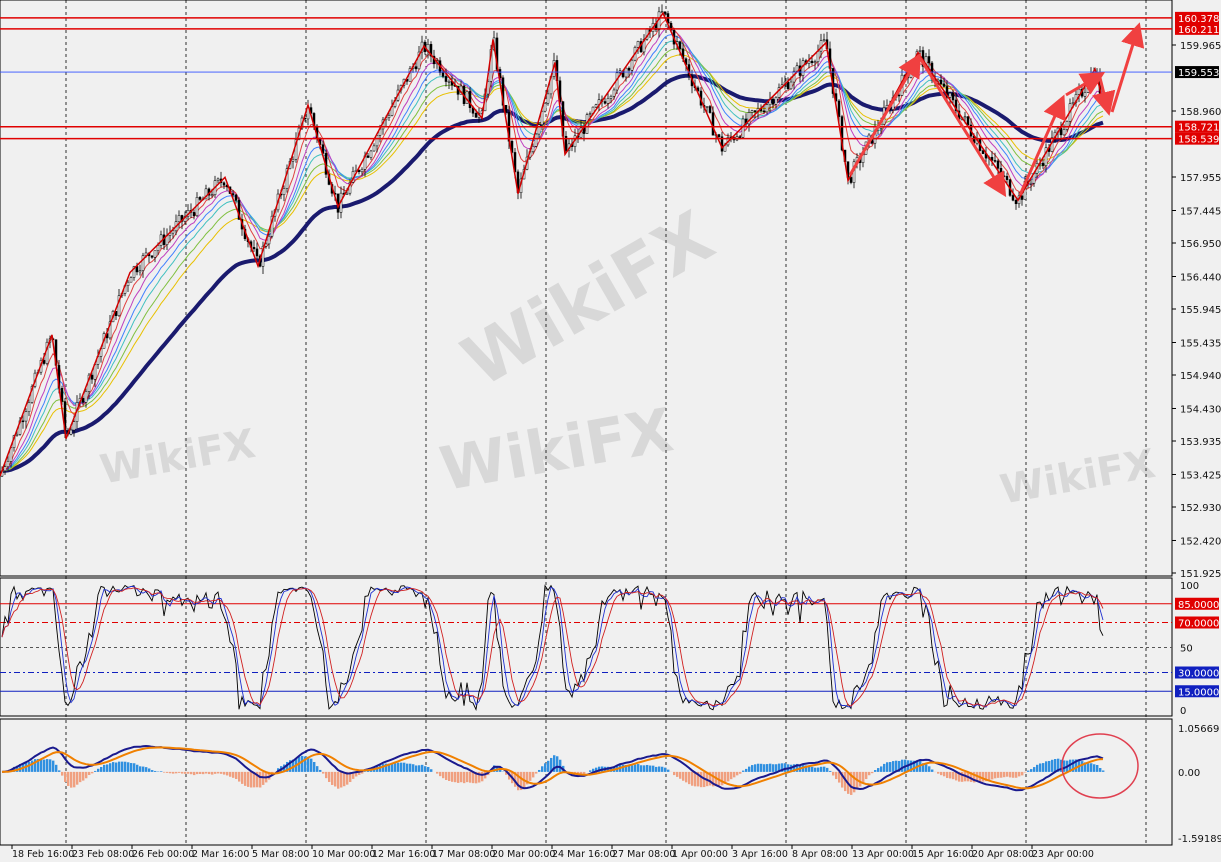 The height and width of the screenshot is (862, 1221). Describe the element at coordinates (1200, 310) in the screenshot. I see `price-tick-label: 155.945` at that location.